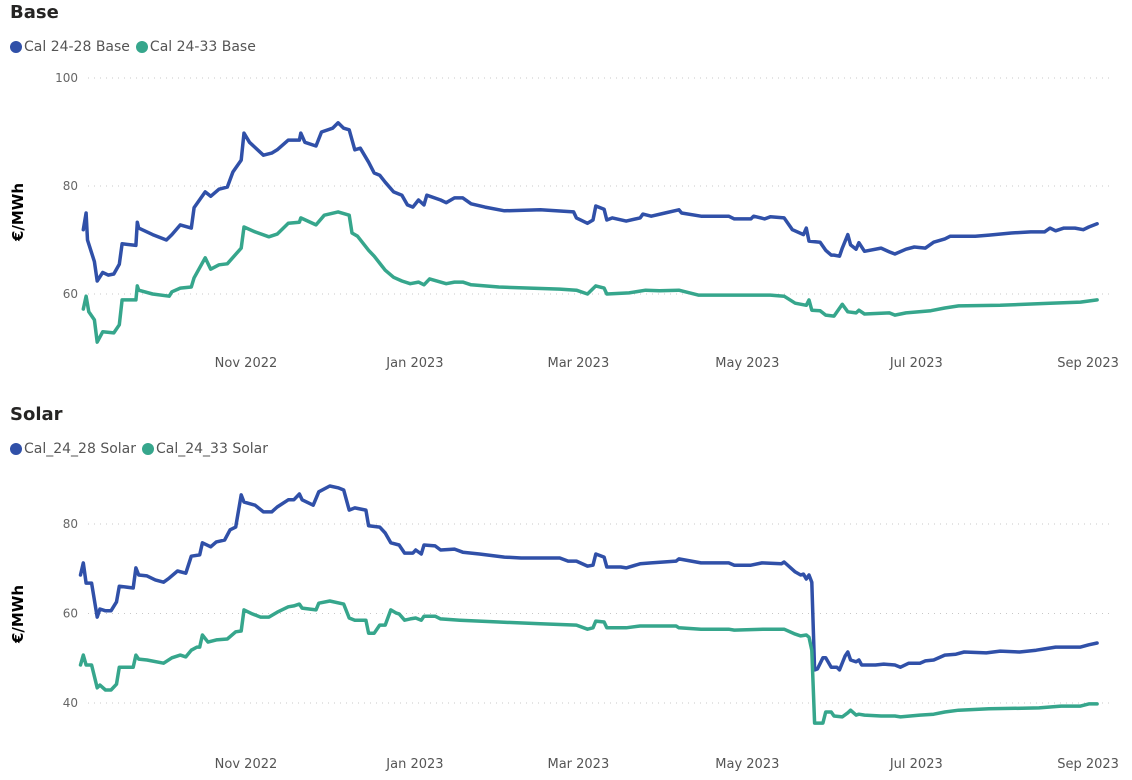 This screenshot has width=1132, height=780. I want to click on legend-label: Cal 24-33 Base, so click(202, 47).